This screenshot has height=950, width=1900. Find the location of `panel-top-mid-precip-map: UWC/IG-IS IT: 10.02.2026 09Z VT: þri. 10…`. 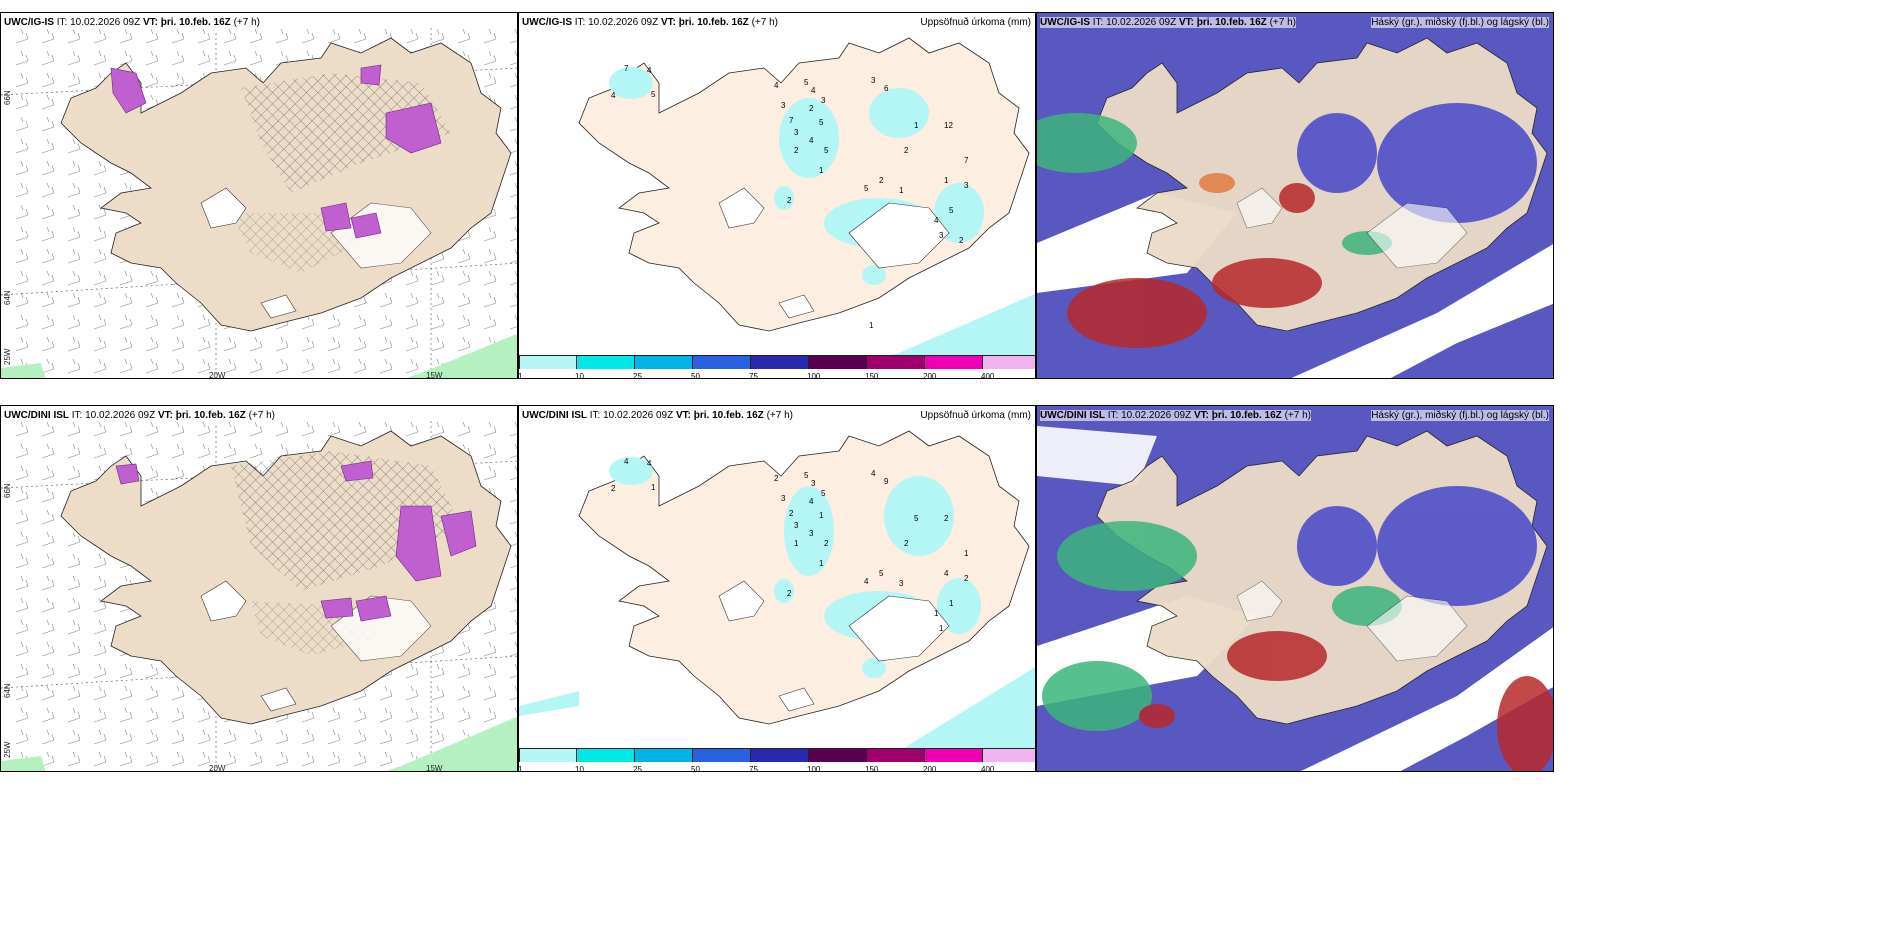

panel-top-mid-precip-map: UWC/IG-IS IT: 10.02.2026 09Z VT: þri. 10… is located at coordinates (777, 195).